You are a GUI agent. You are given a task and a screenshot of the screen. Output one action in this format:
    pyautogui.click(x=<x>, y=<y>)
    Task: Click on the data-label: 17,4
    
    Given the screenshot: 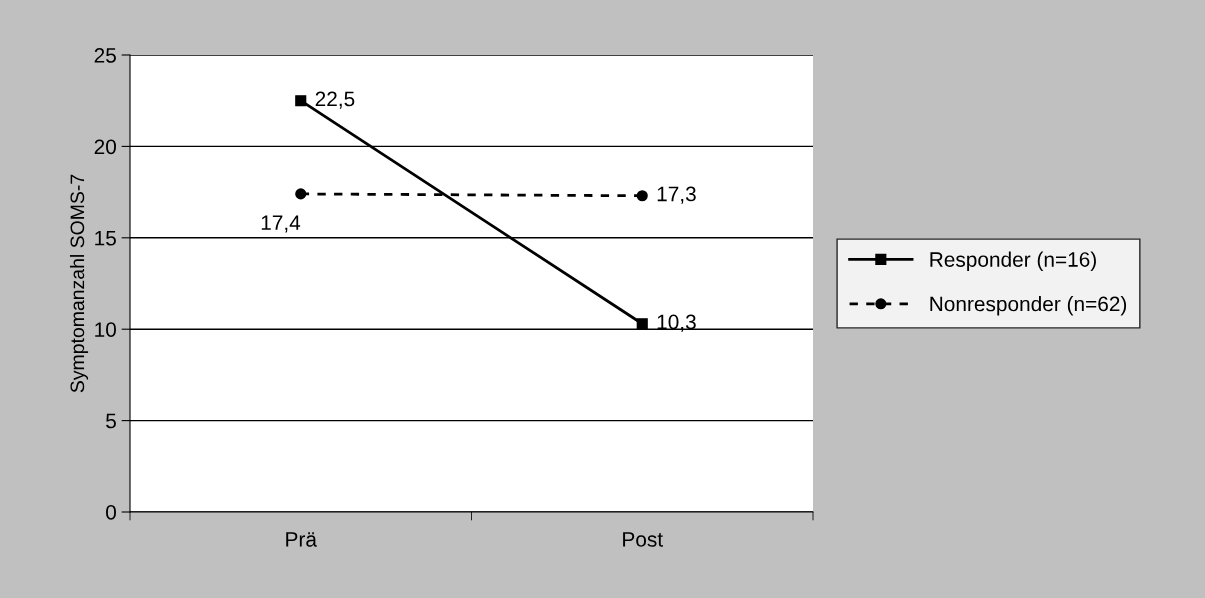 What is the action you would take?
    pyautogui.click(x=281, y=224)
    